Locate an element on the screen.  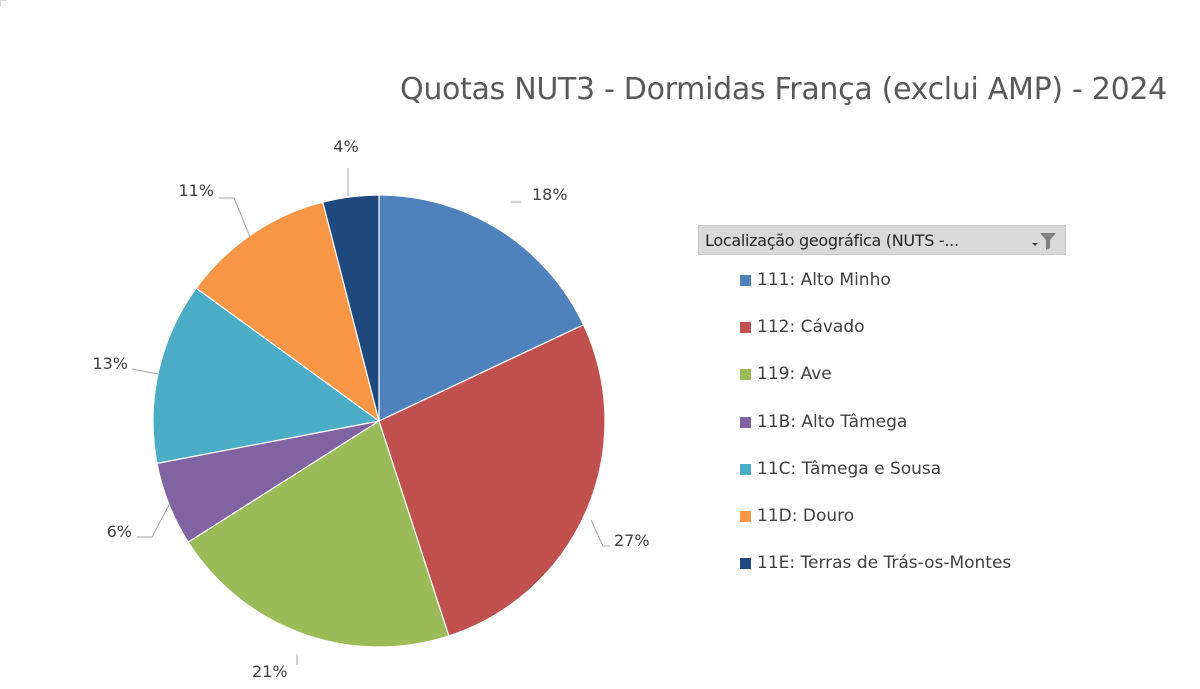
legend-label: 11B: Alto Tâmega is located at coordinates (832, 422).